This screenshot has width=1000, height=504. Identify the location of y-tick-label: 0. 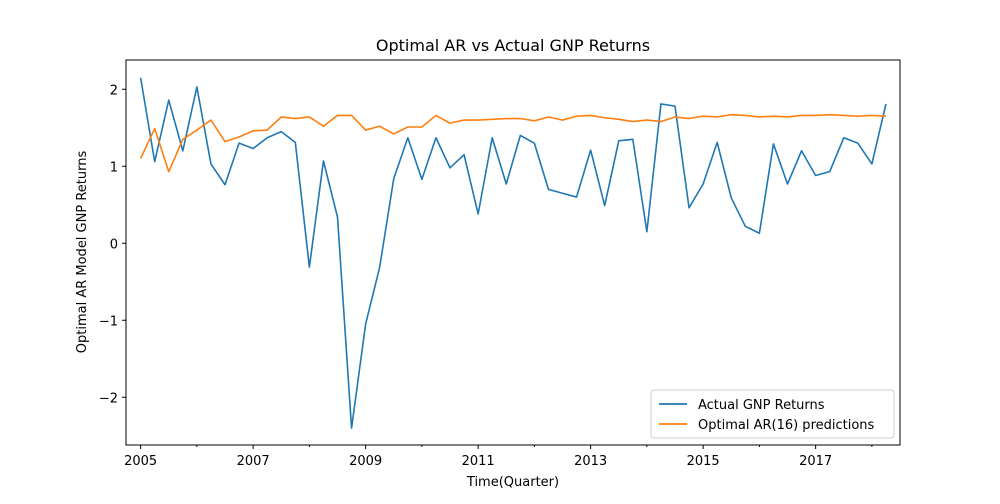
(114, 244).